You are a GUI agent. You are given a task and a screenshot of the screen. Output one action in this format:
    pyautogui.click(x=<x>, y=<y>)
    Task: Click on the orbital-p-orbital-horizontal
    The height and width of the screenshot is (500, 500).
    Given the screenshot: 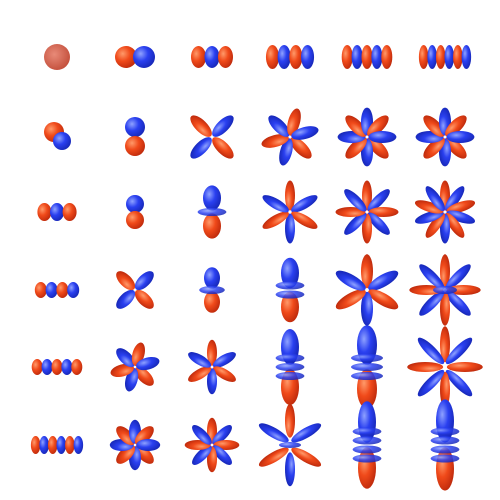 What is the action you would take?
    pyautogui.click(x=135, y=57)
    